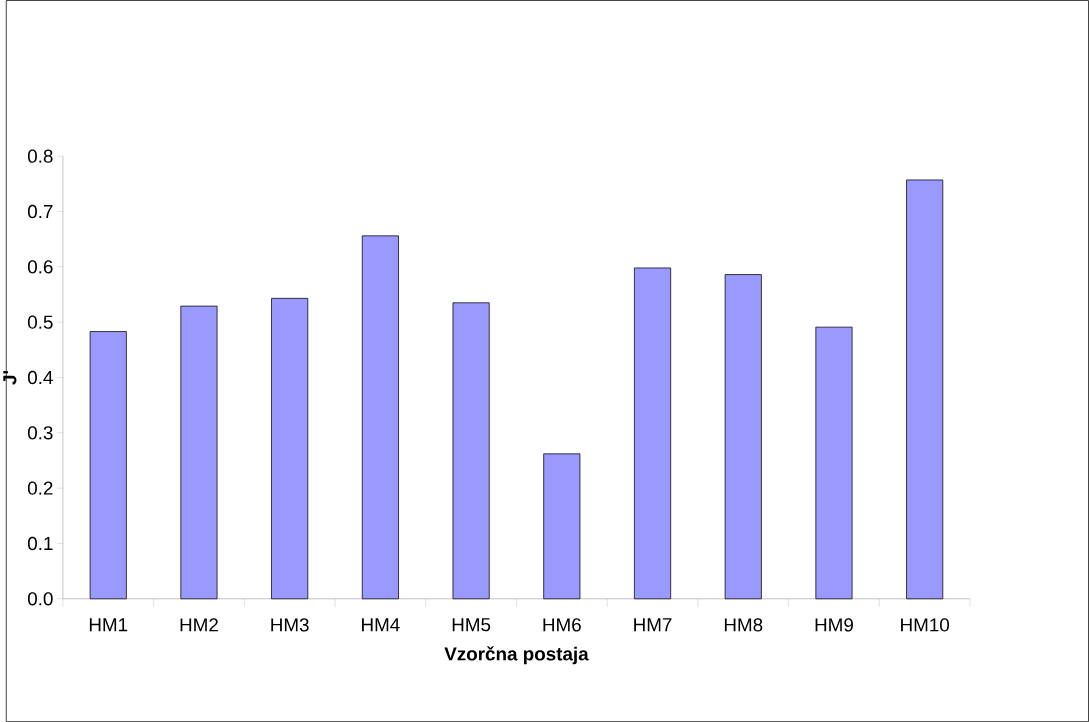 This screenshot has height=722, width=1089. Describe the element at coordinates (925, 625) in the screenshot. I see `x-tick-label: HM10` at that location.